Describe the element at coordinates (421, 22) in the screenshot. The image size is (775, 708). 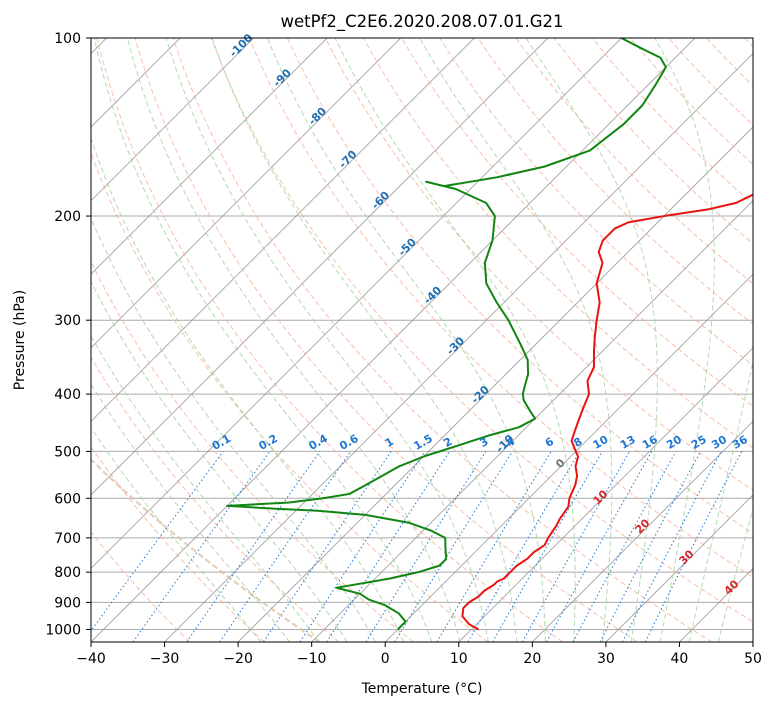
I see `chart-title: wetPf2_C2E6.2020.208.07.01.G21` at that location.